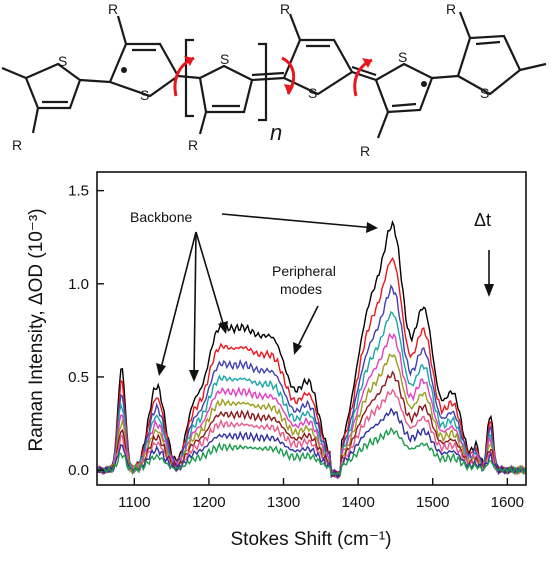 The width and height of the screenshot is (553, 569). Describe the element at coordinates (78, 470) in the screenshot. I see `y-tick-label: 0.0` at that location.